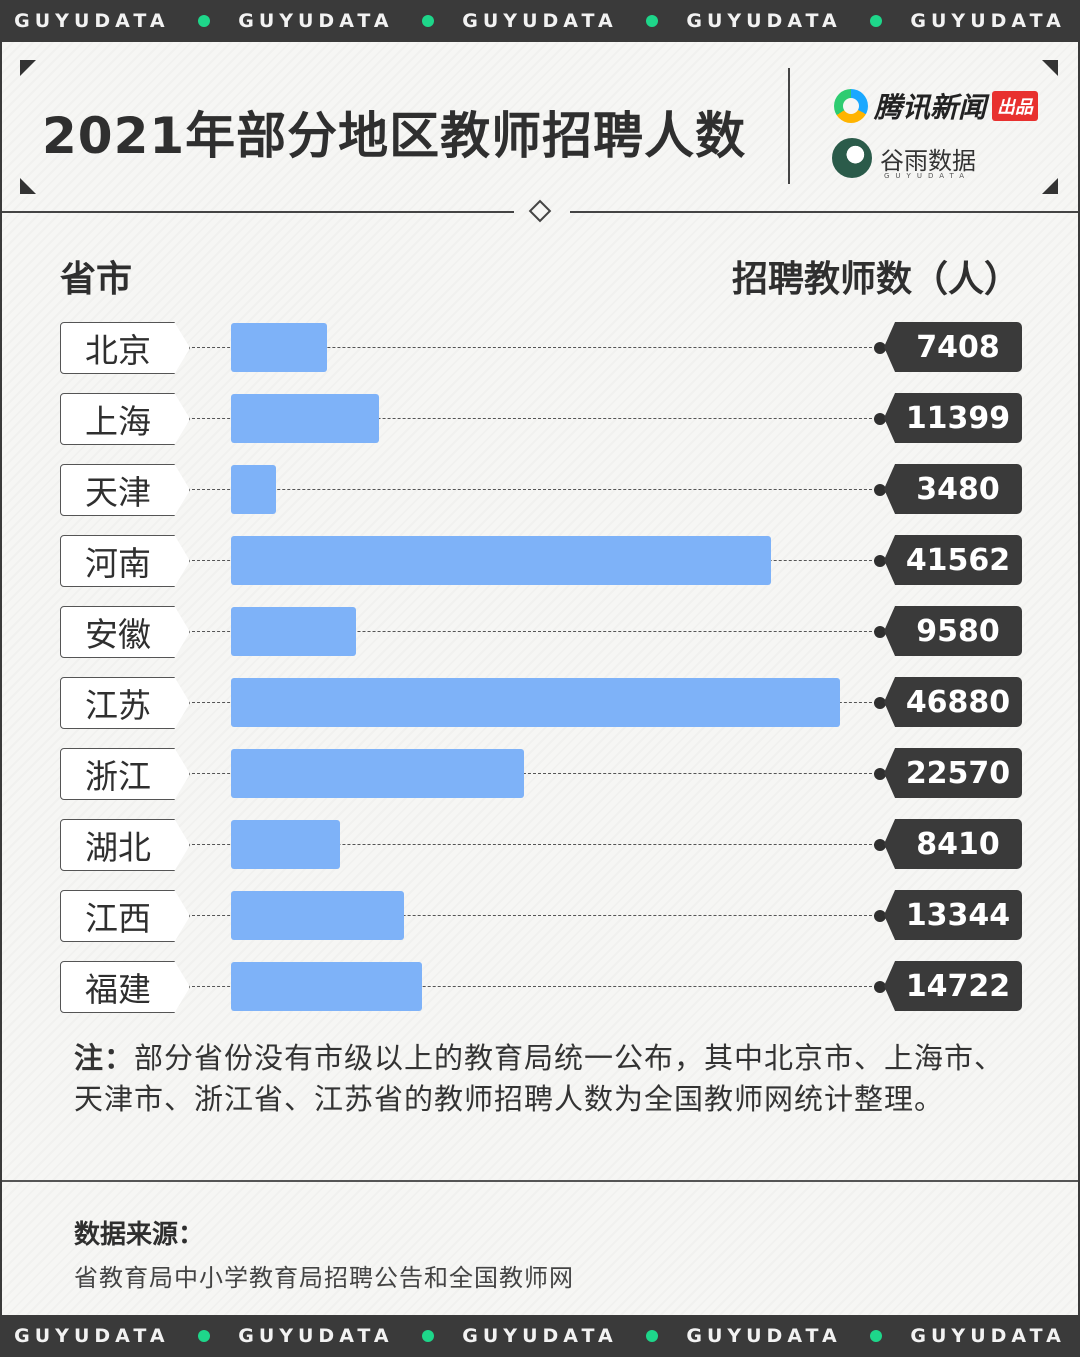  What do you see at coordinates (876, 279) in the screenshot?
I see `x-axis-label: 招聘教师数（人）` at bounding box center [876, 279].